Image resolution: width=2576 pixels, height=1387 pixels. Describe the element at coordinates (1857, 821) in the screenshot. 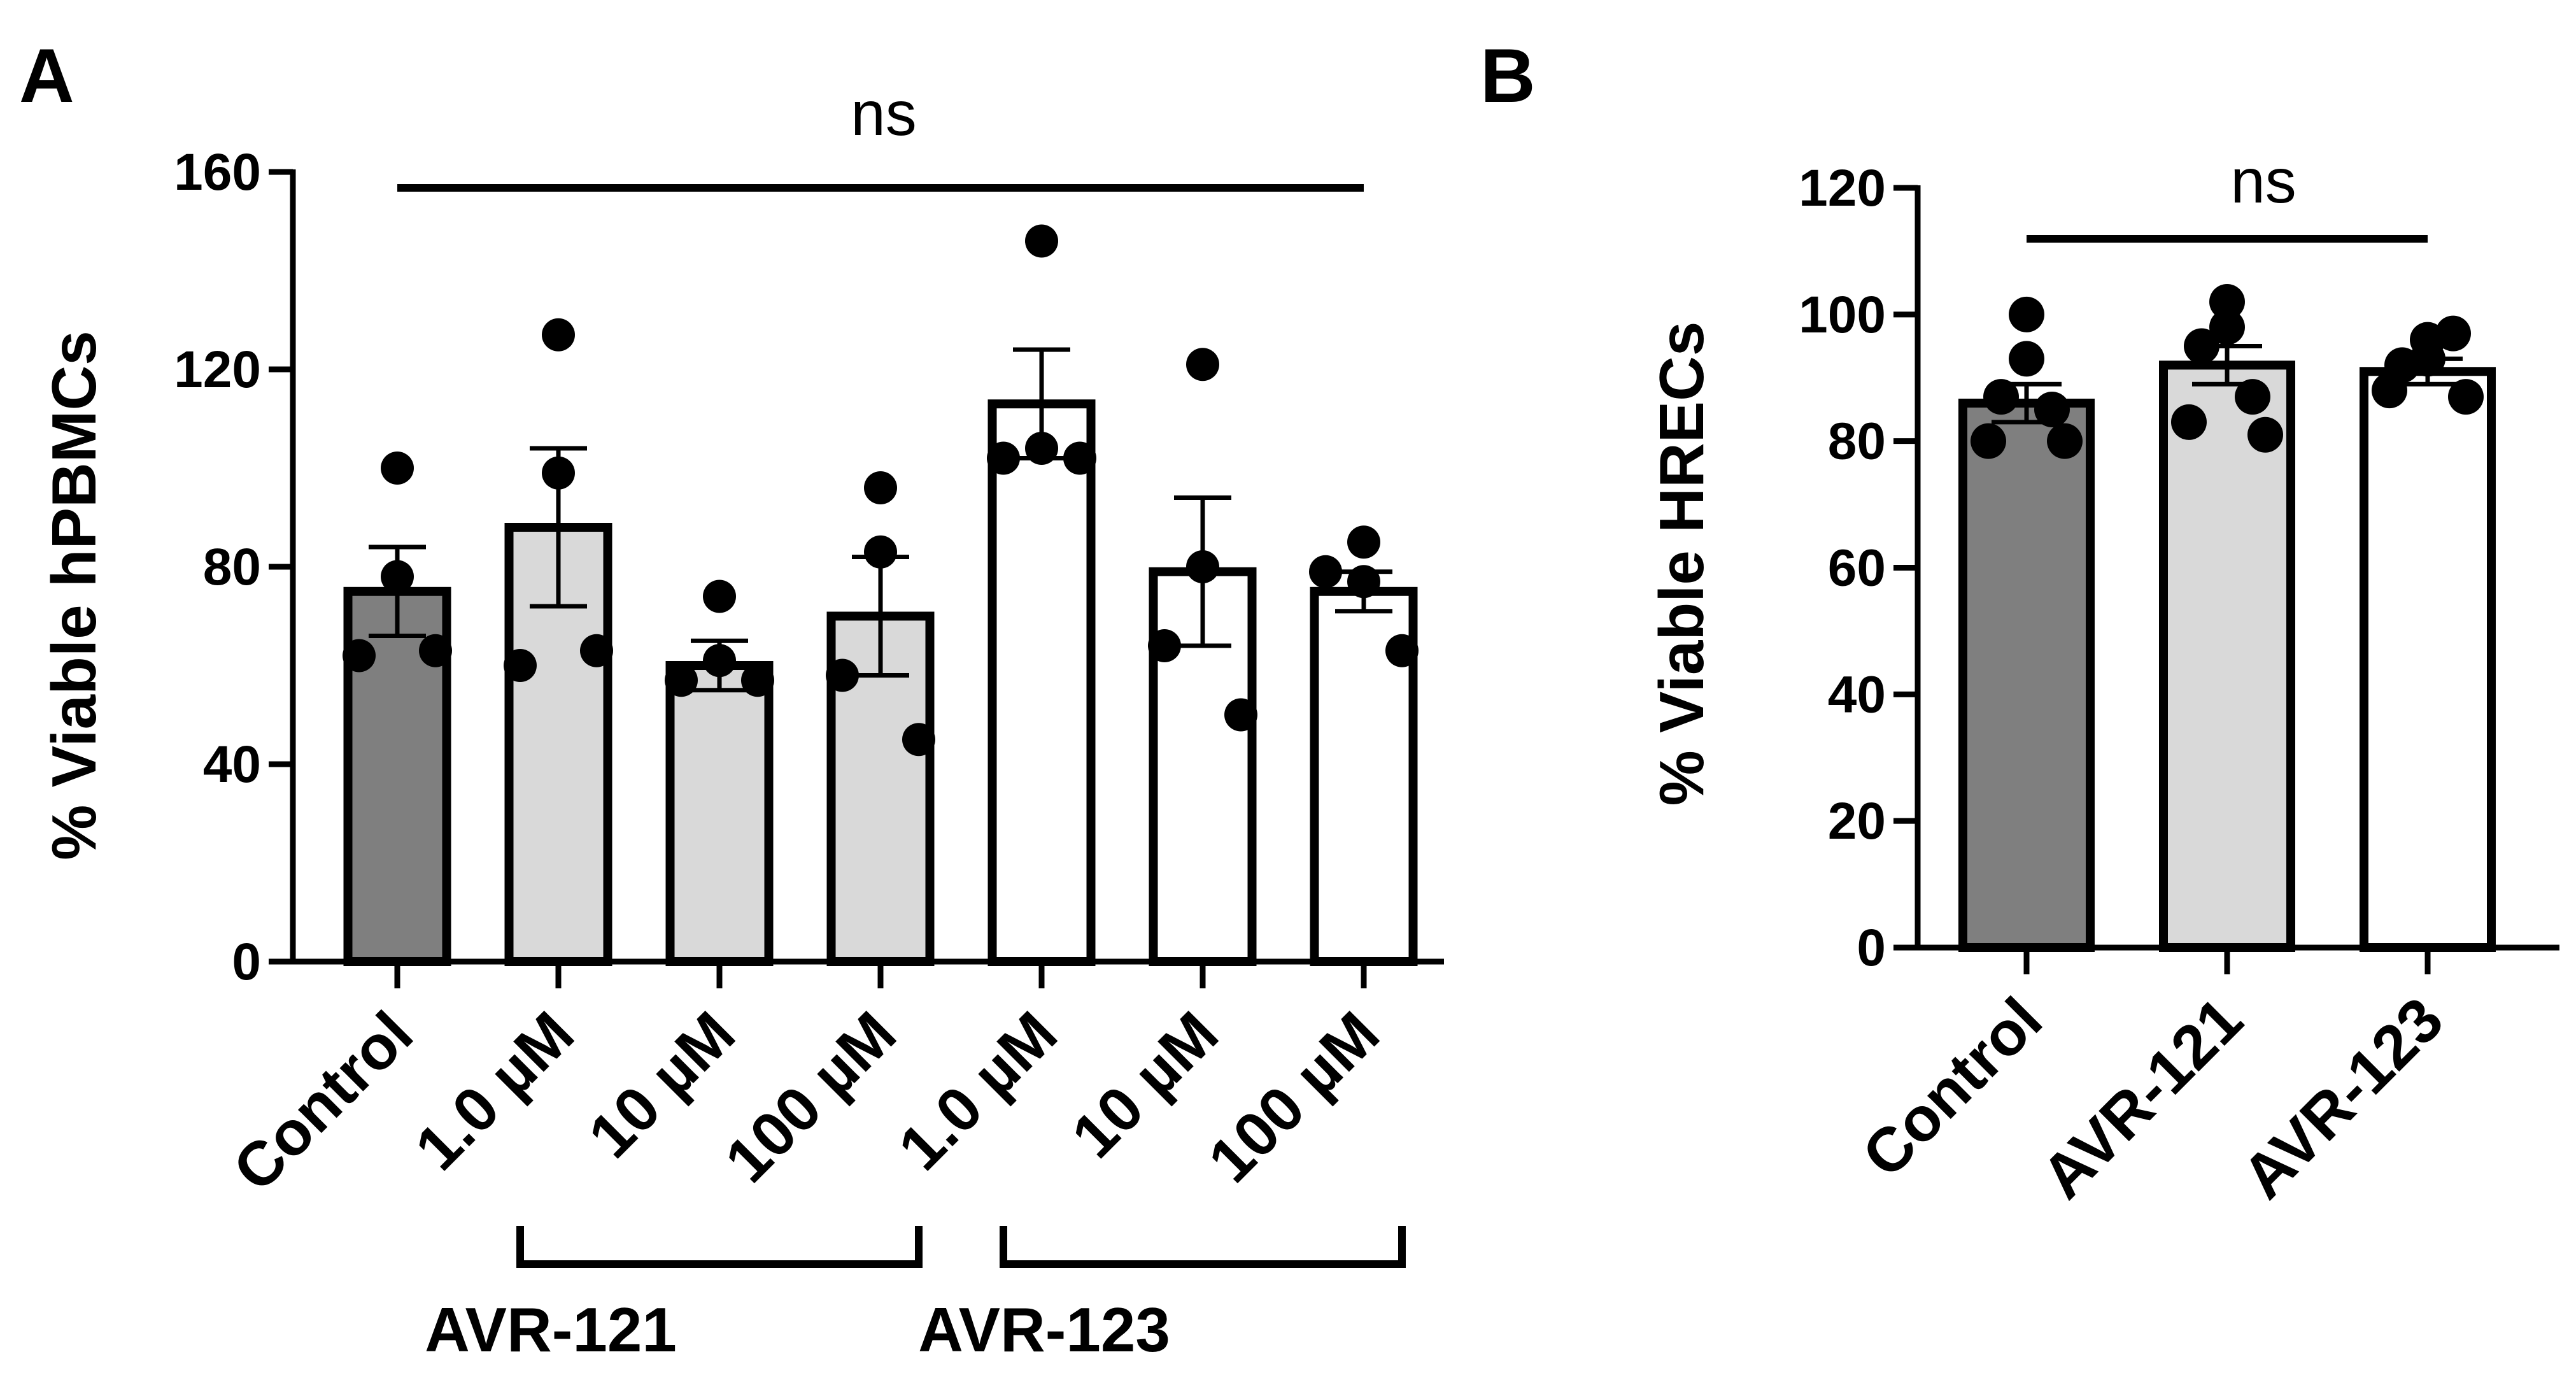

I see `y-tick-label: 20` at that location.